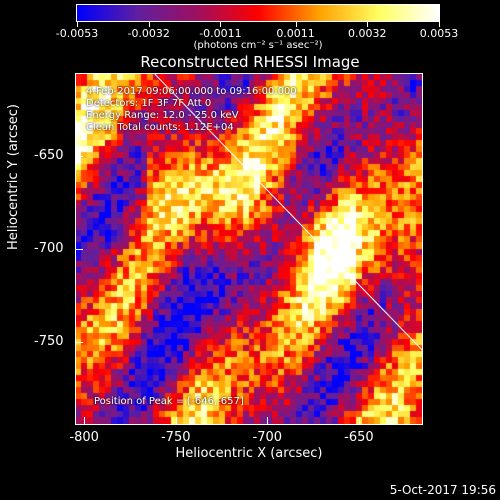 The height and width of the screenshot is (500, 500). What do you see at coordinates (359, 437) in the screenshot?
I see `x-tick-label: -650` at bounding box center [359, 437].